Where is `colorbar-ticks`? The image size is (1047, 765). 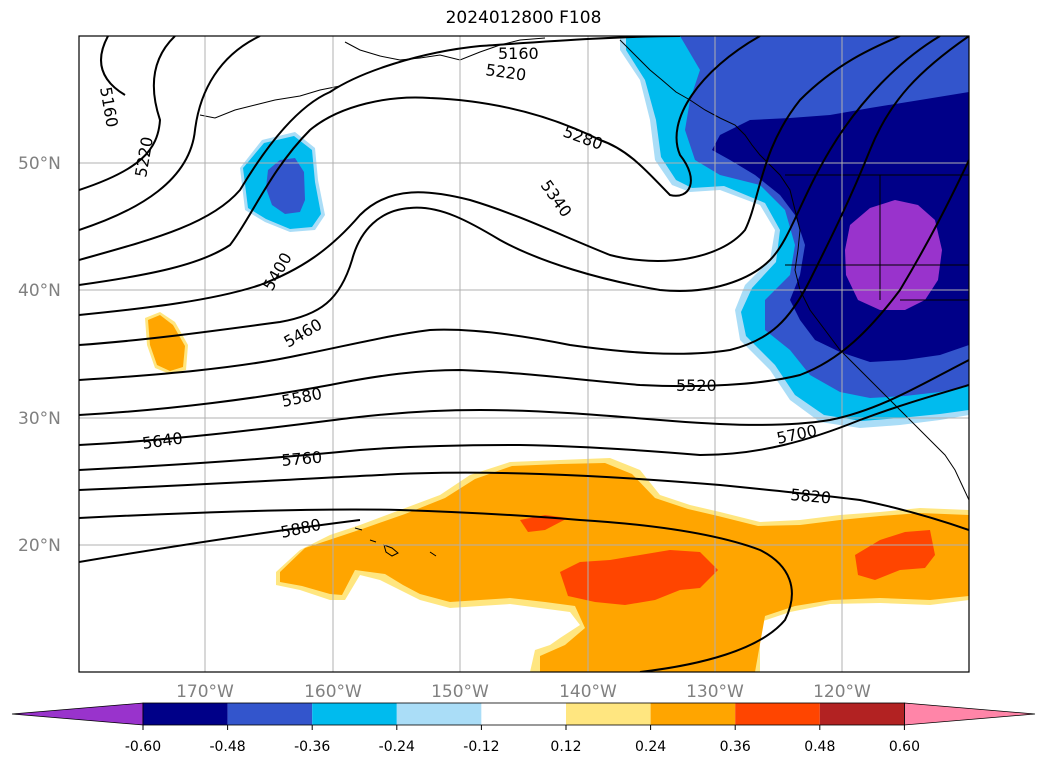
colorbar-ticks is located at coordinates (523, 727).